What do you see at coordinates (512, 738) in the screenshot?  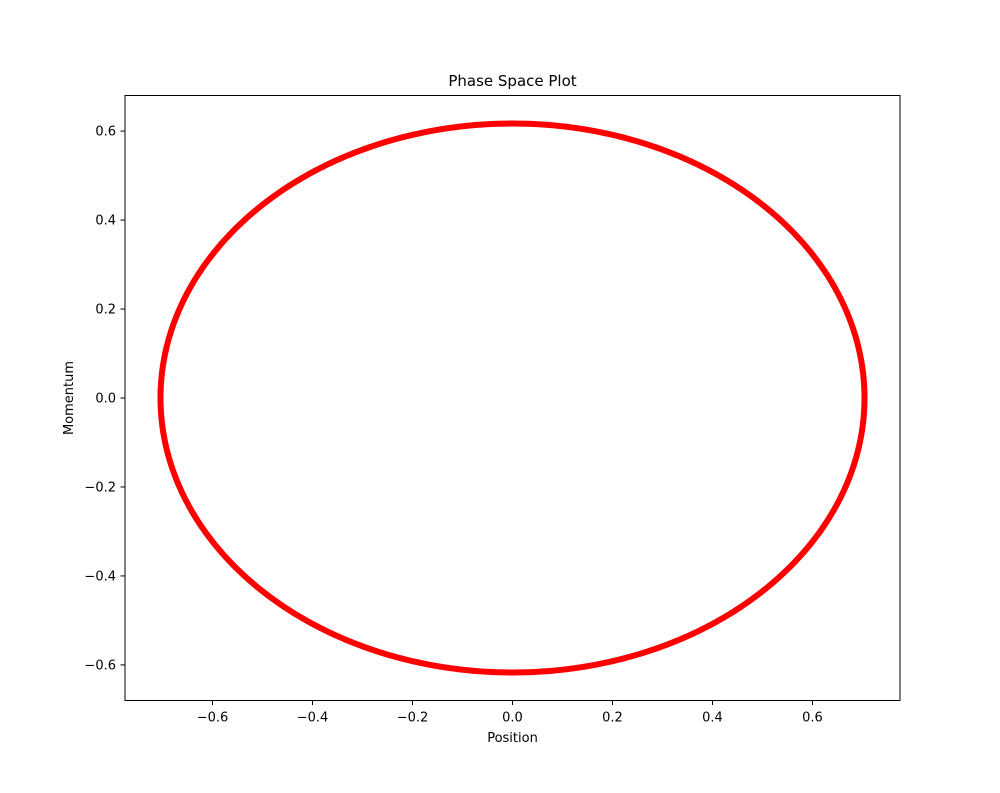 I see `x-axis-title: Position` at bounding box center [512, 738].